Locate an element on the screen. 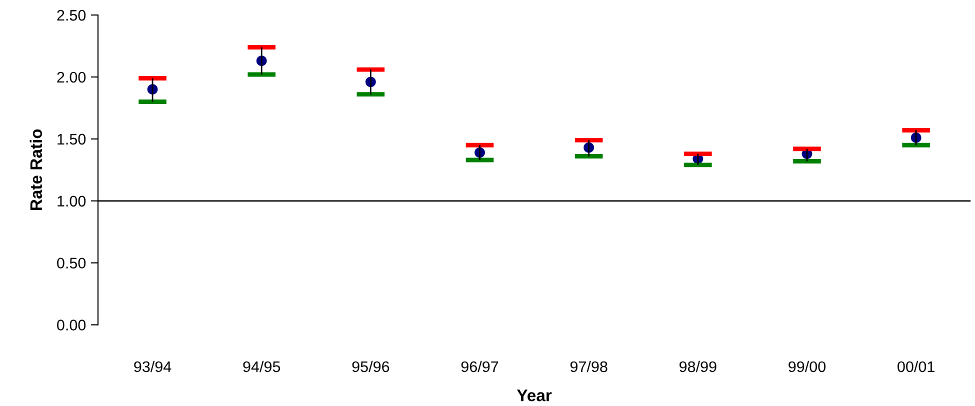 The height and width of the screenshot is (406, 975). y-tick-label: 0.00 is located at coordinates (71, 325).